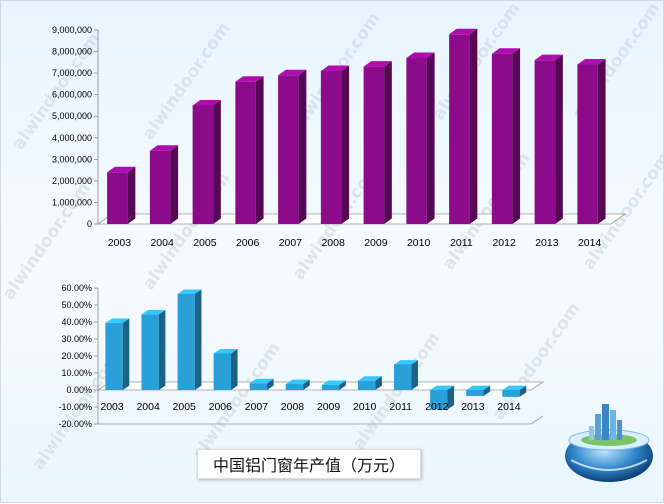 Image resolution: width=664 pixels, height=504 pixels. Describe the element at coordinates (473, 407) in the screenshot. I see `x-tick-label: 2013` at that location.